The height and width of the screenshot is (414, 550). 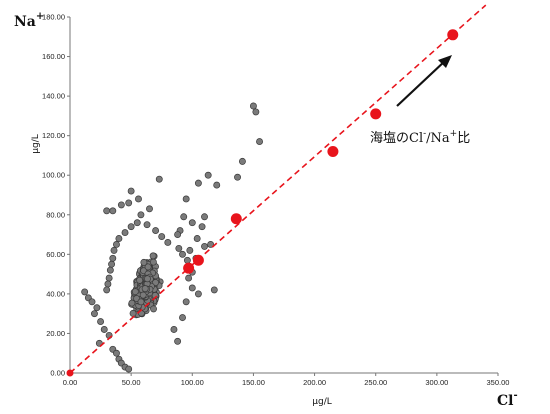 I want to click on x-tick-label: 150.00, so click(x=253, y=382).